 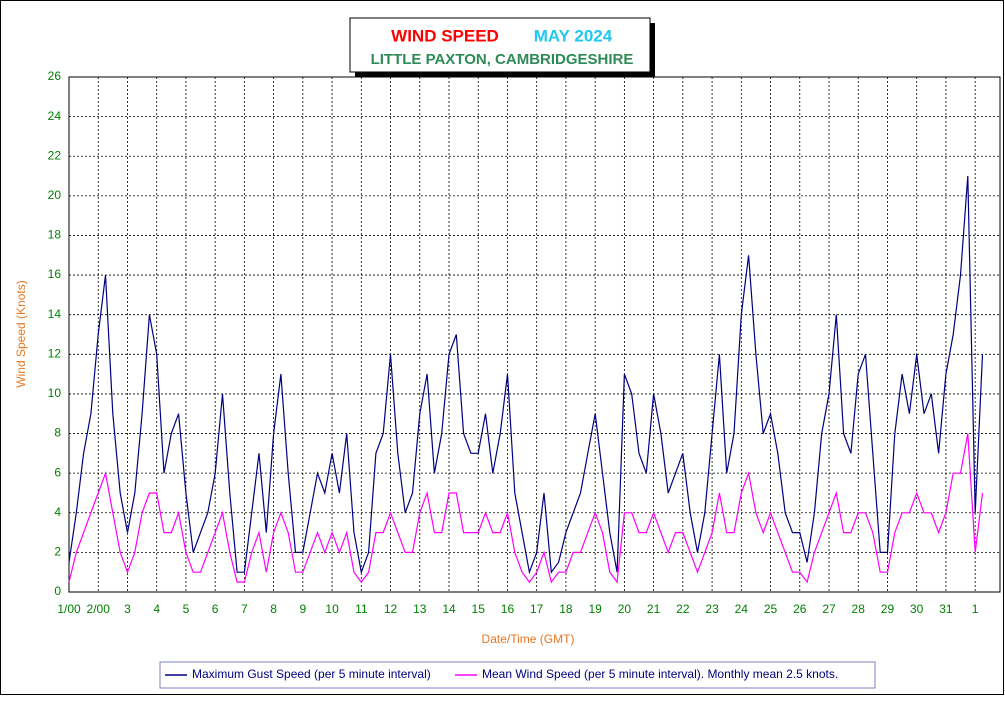 I want to click on x-axis-label: Date/Time (GMT), so click(x=528, y=639).